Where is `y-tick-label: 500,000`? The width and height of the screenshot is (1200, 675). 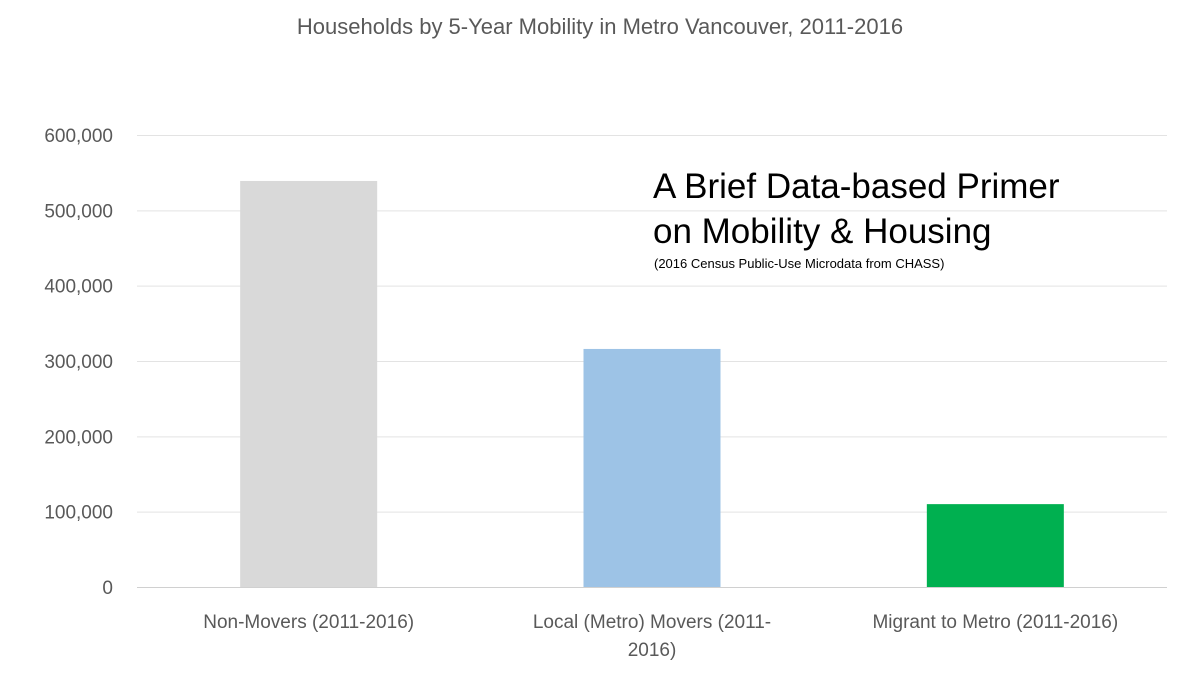
y-tick-label: 500,000 is located at coordinates (78, 211).